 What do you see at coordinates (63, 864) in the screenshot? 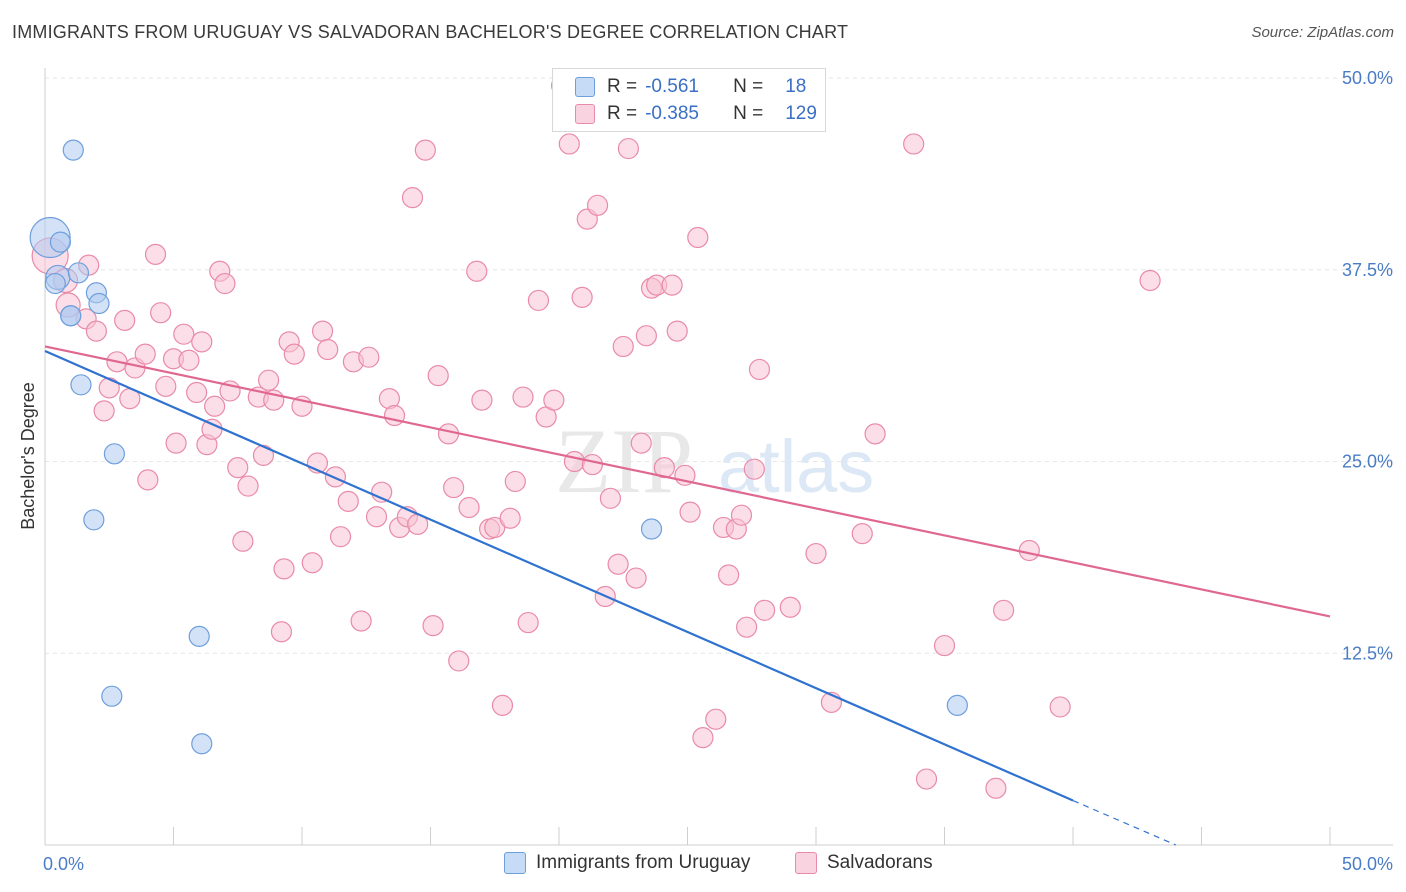
I see `x-tick-label: 0.0%` at bounding box center [63, 864].